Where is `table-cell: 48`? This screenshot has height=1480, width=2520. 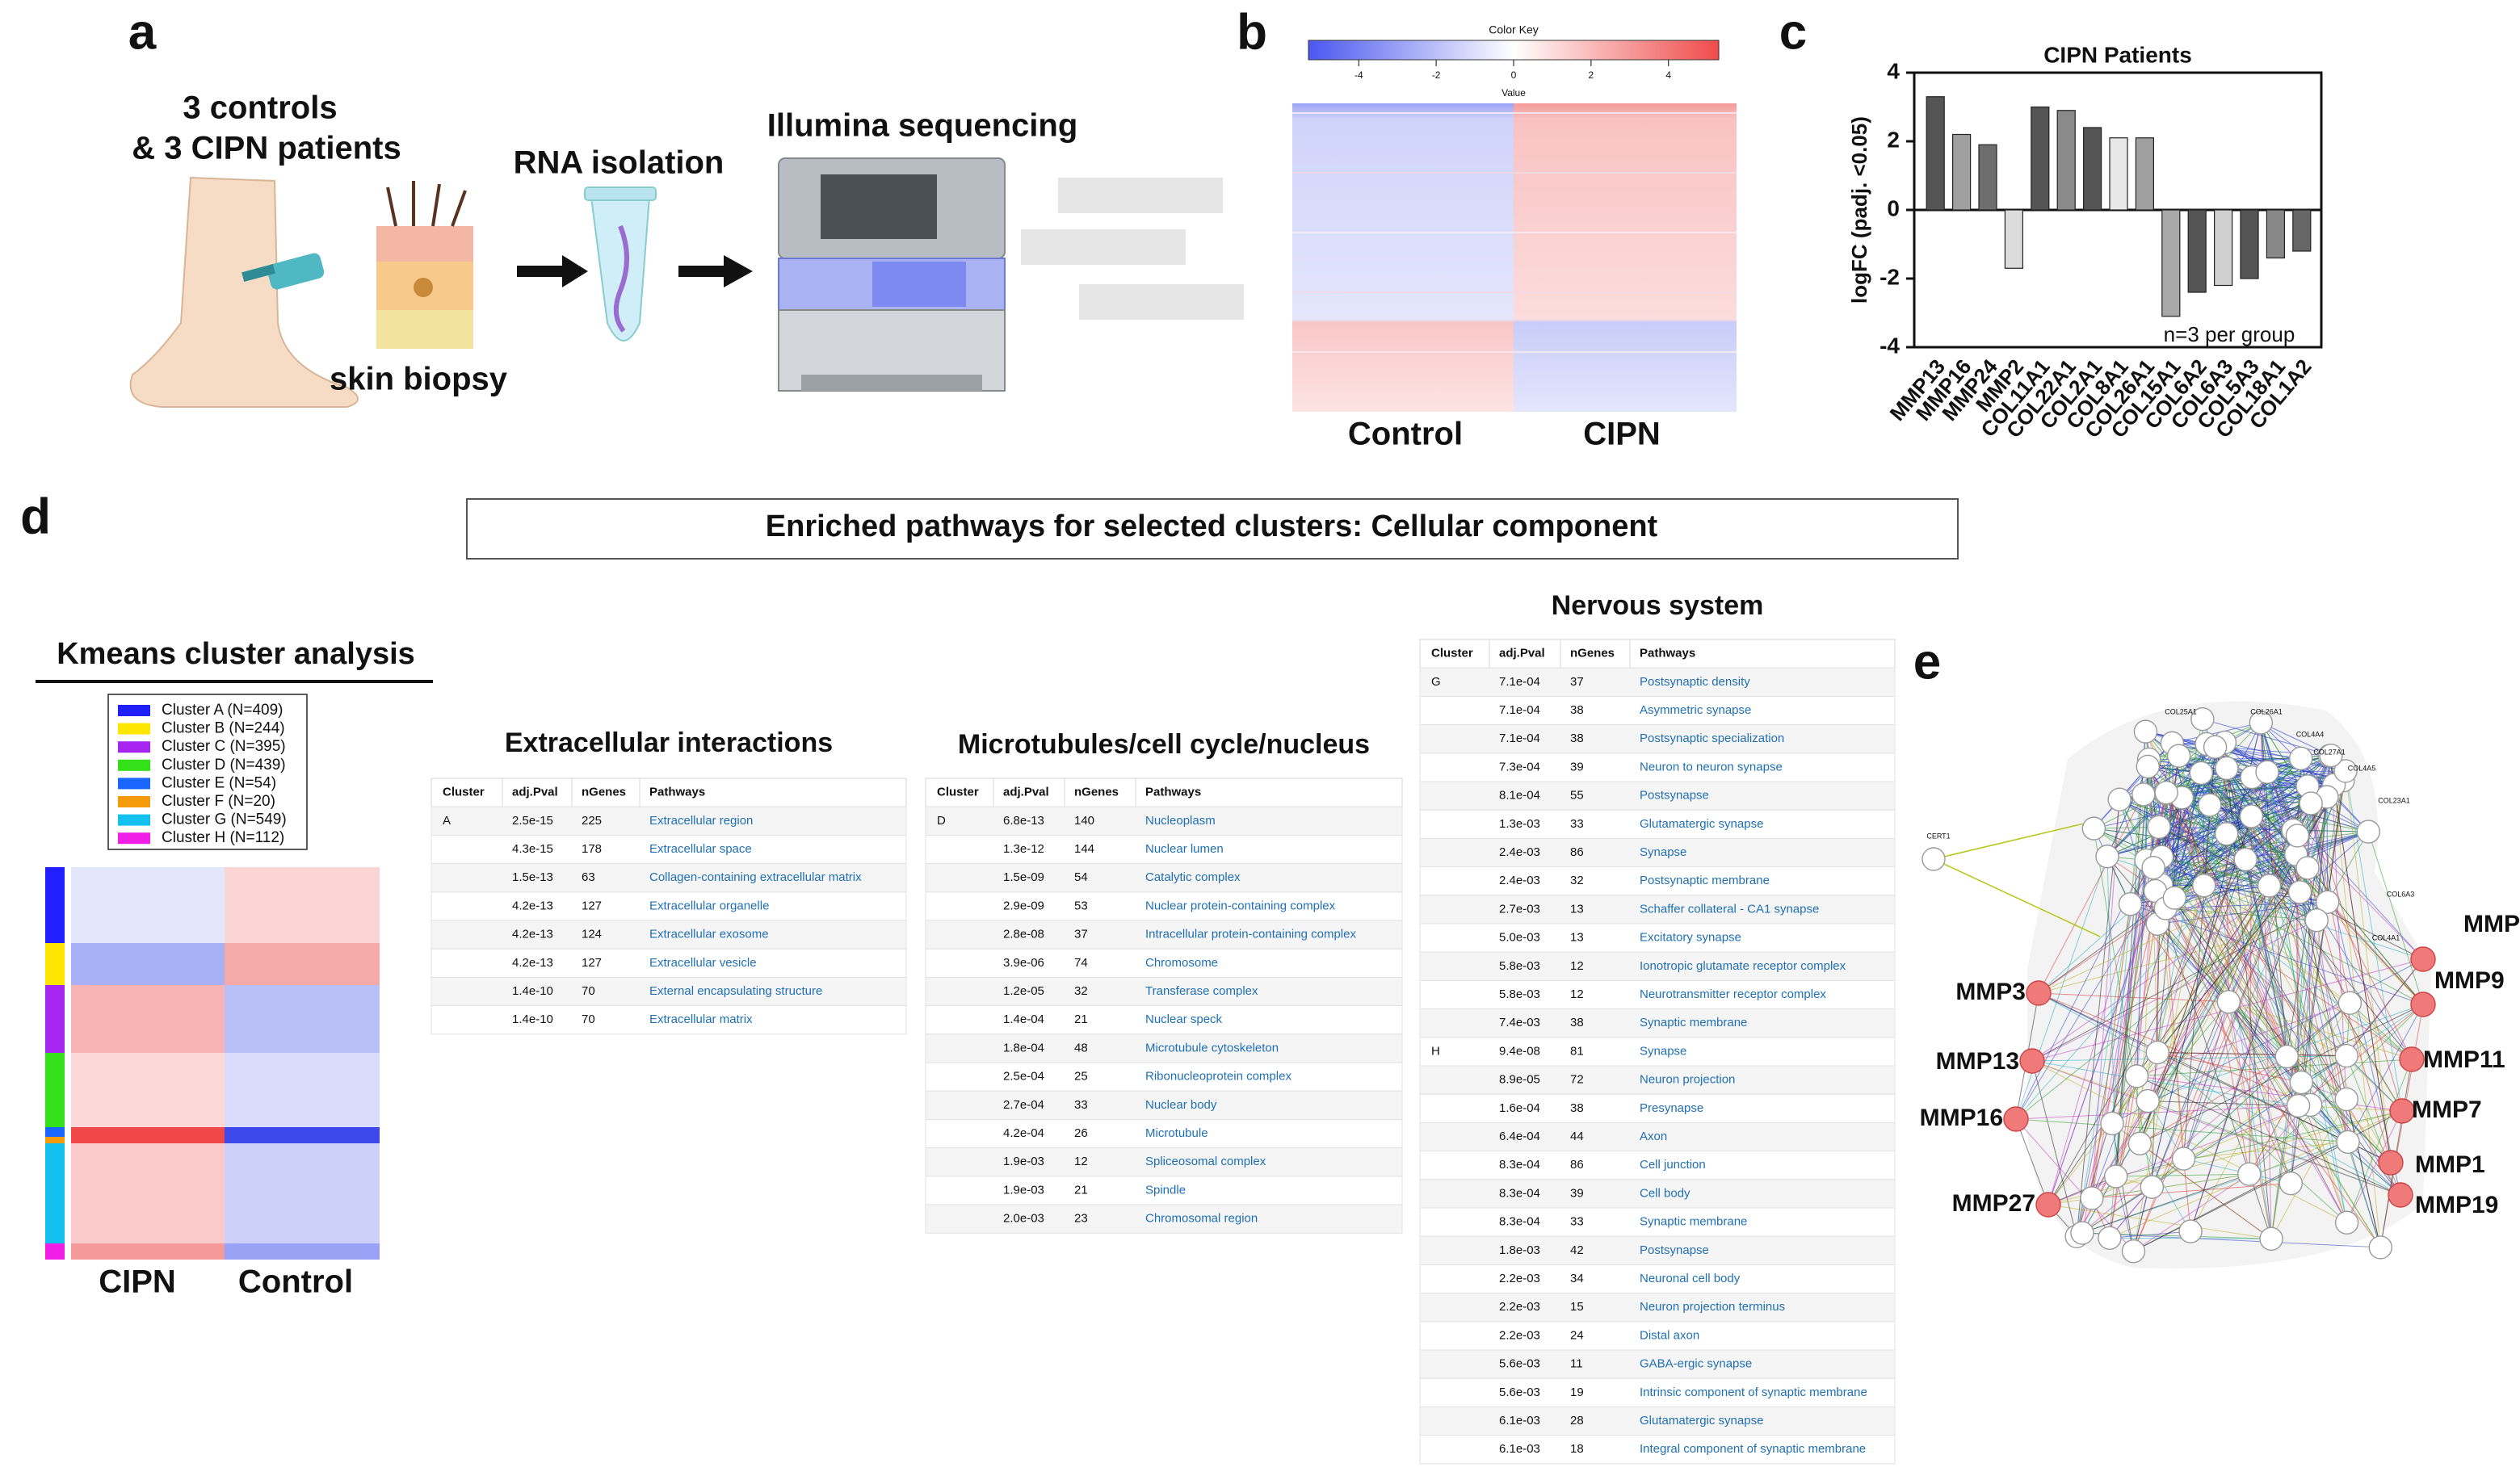 table-cell: 48 is located at coordinates (1081, 1047).